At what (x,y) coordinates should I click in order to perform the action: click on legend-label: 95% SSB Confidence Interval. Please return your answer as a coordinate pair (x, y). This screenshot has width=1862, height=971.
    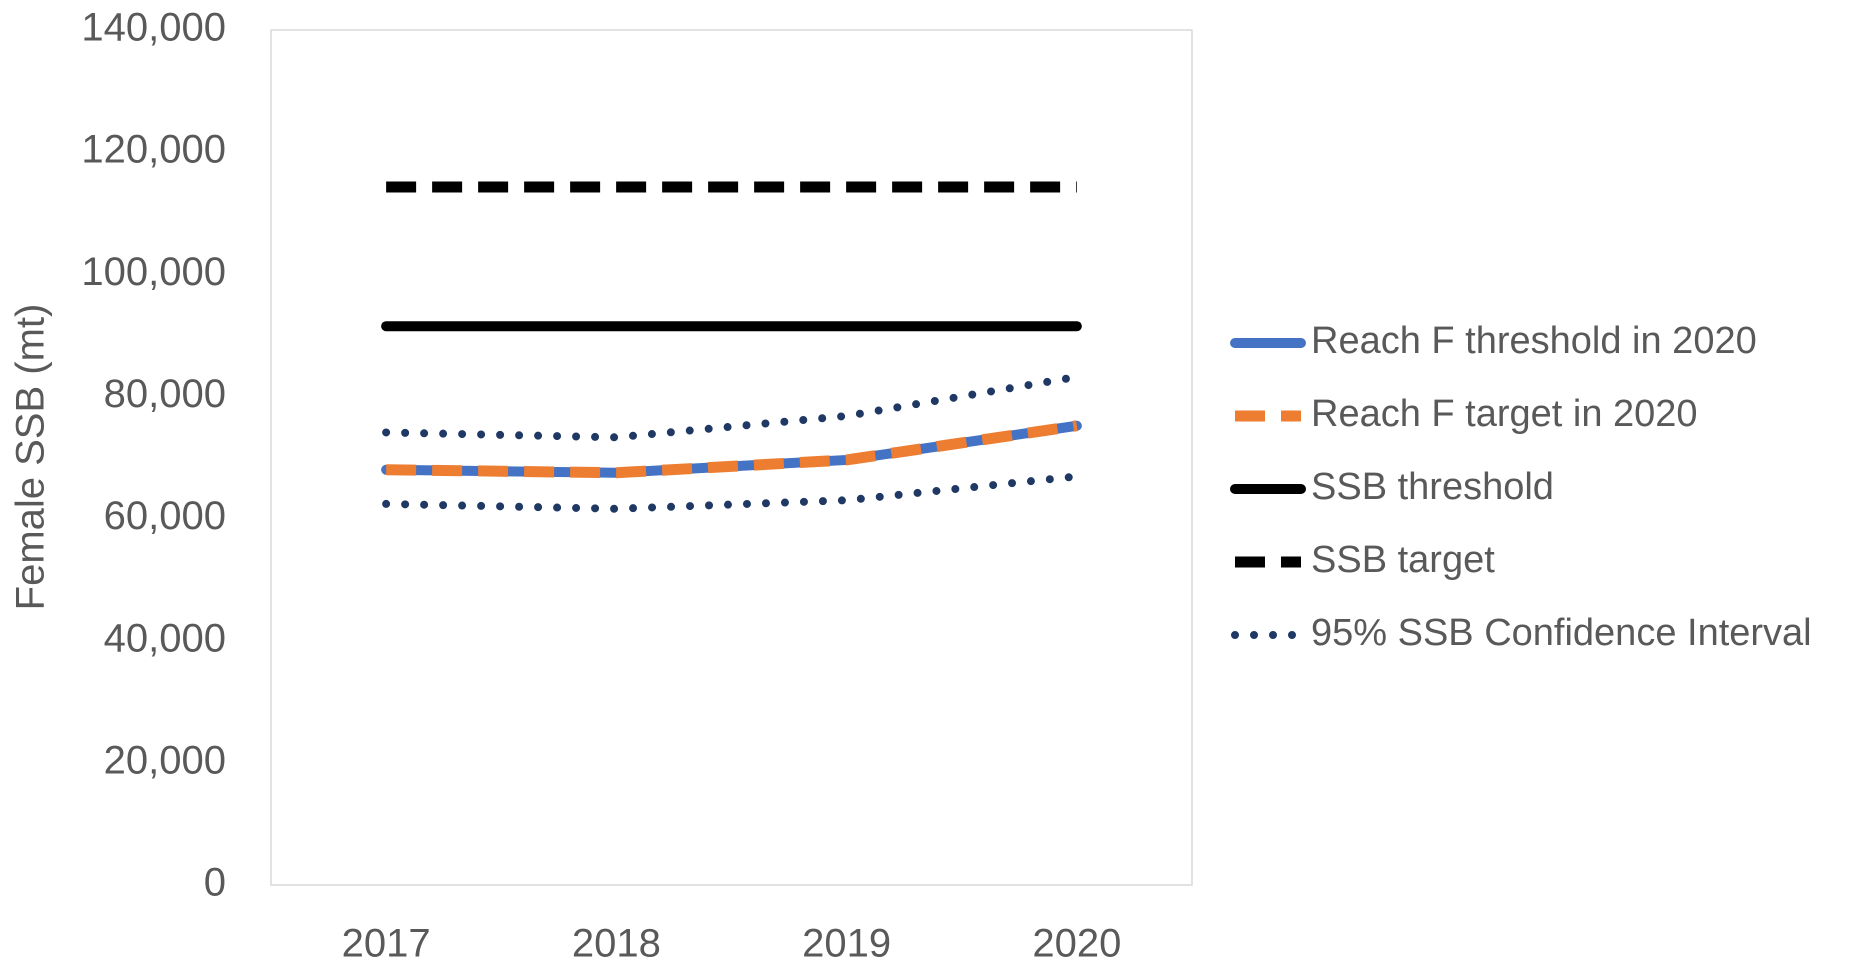
    Looking at the image, I should click on (1561, 633).